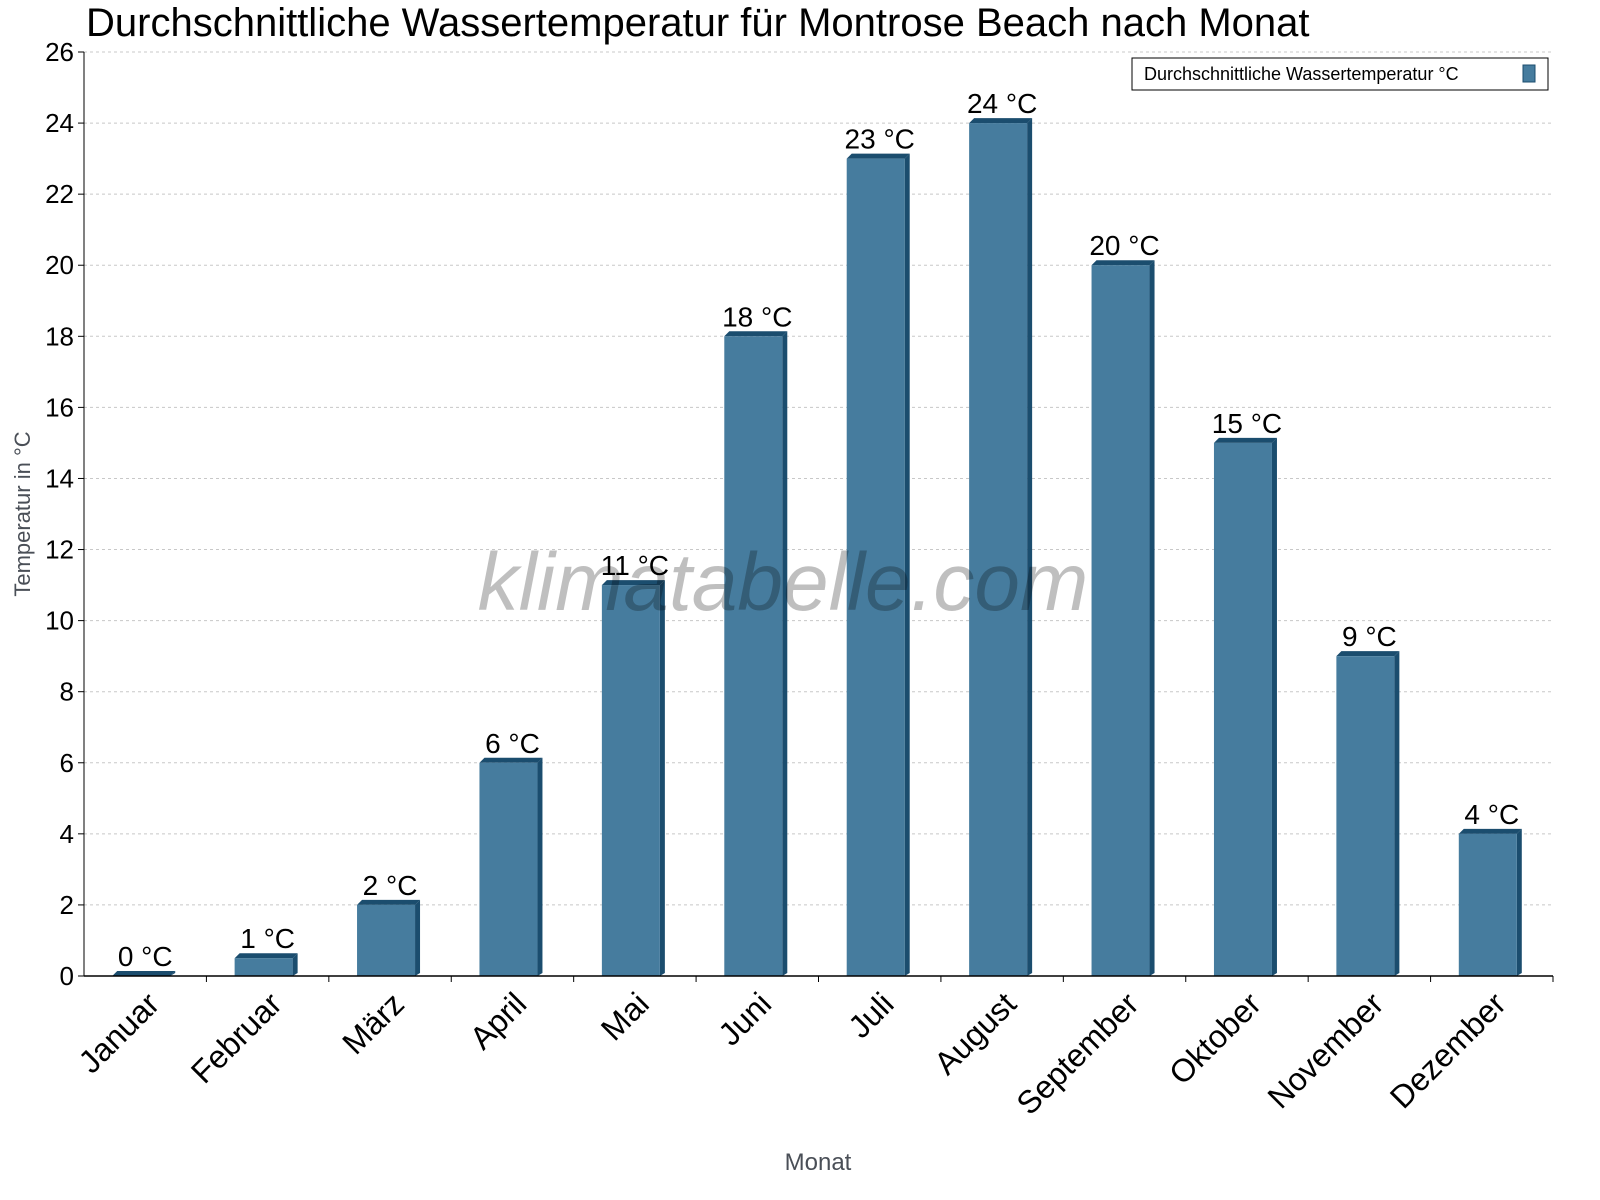 The width and height of the screenshot is (1600, 1200). I want to click on bar-group: 2 °C, so click(389, 923).